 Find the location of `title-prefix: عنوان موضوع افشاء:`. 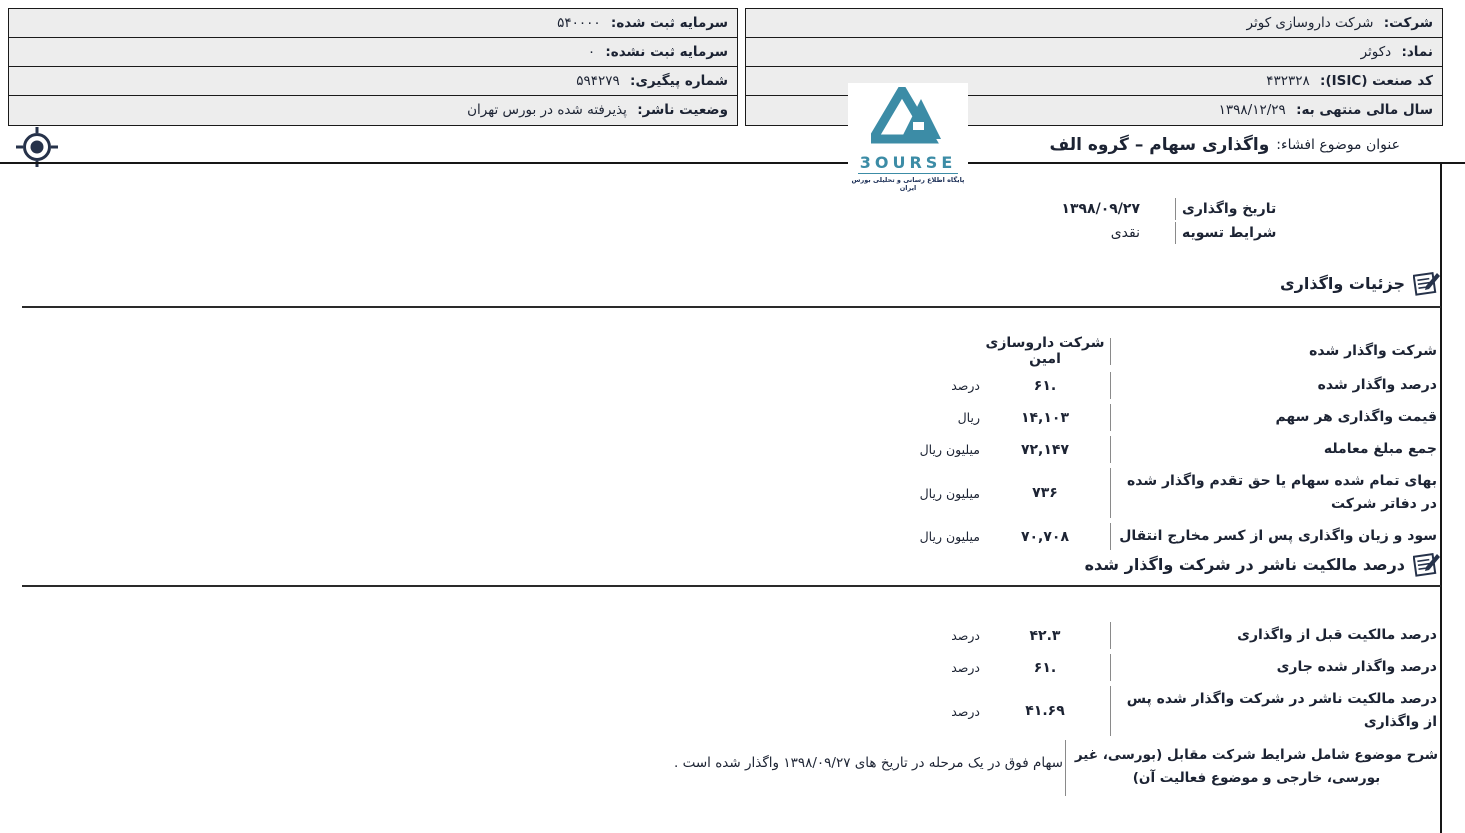

title-prefix: عنوان موضوع افشاء: is located at coordinates (1338, 145).